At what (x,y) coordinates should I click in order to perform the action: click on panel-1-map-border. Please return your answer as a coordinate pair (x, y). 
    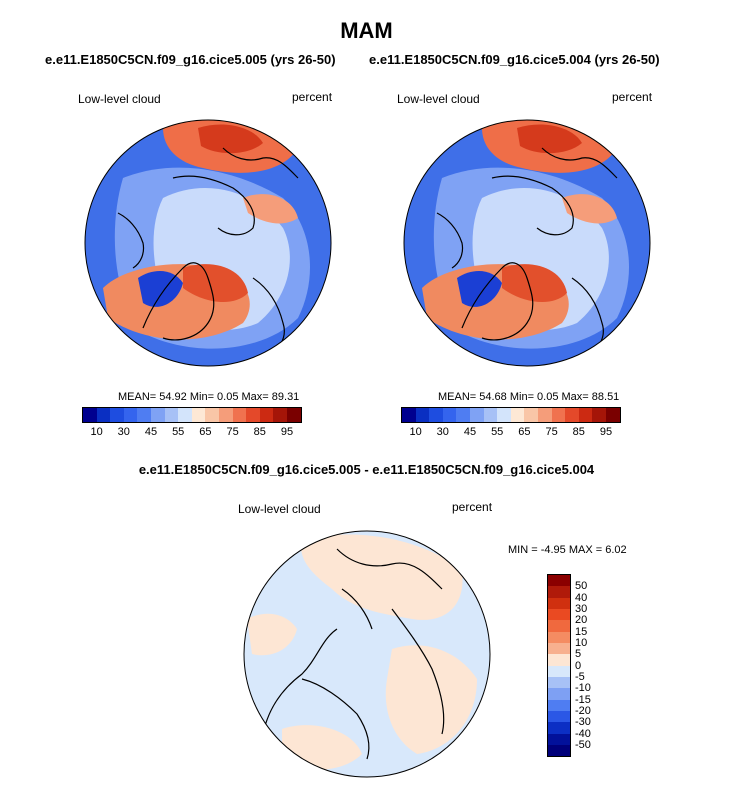
    Looking at the image, I should click on (208, 243).